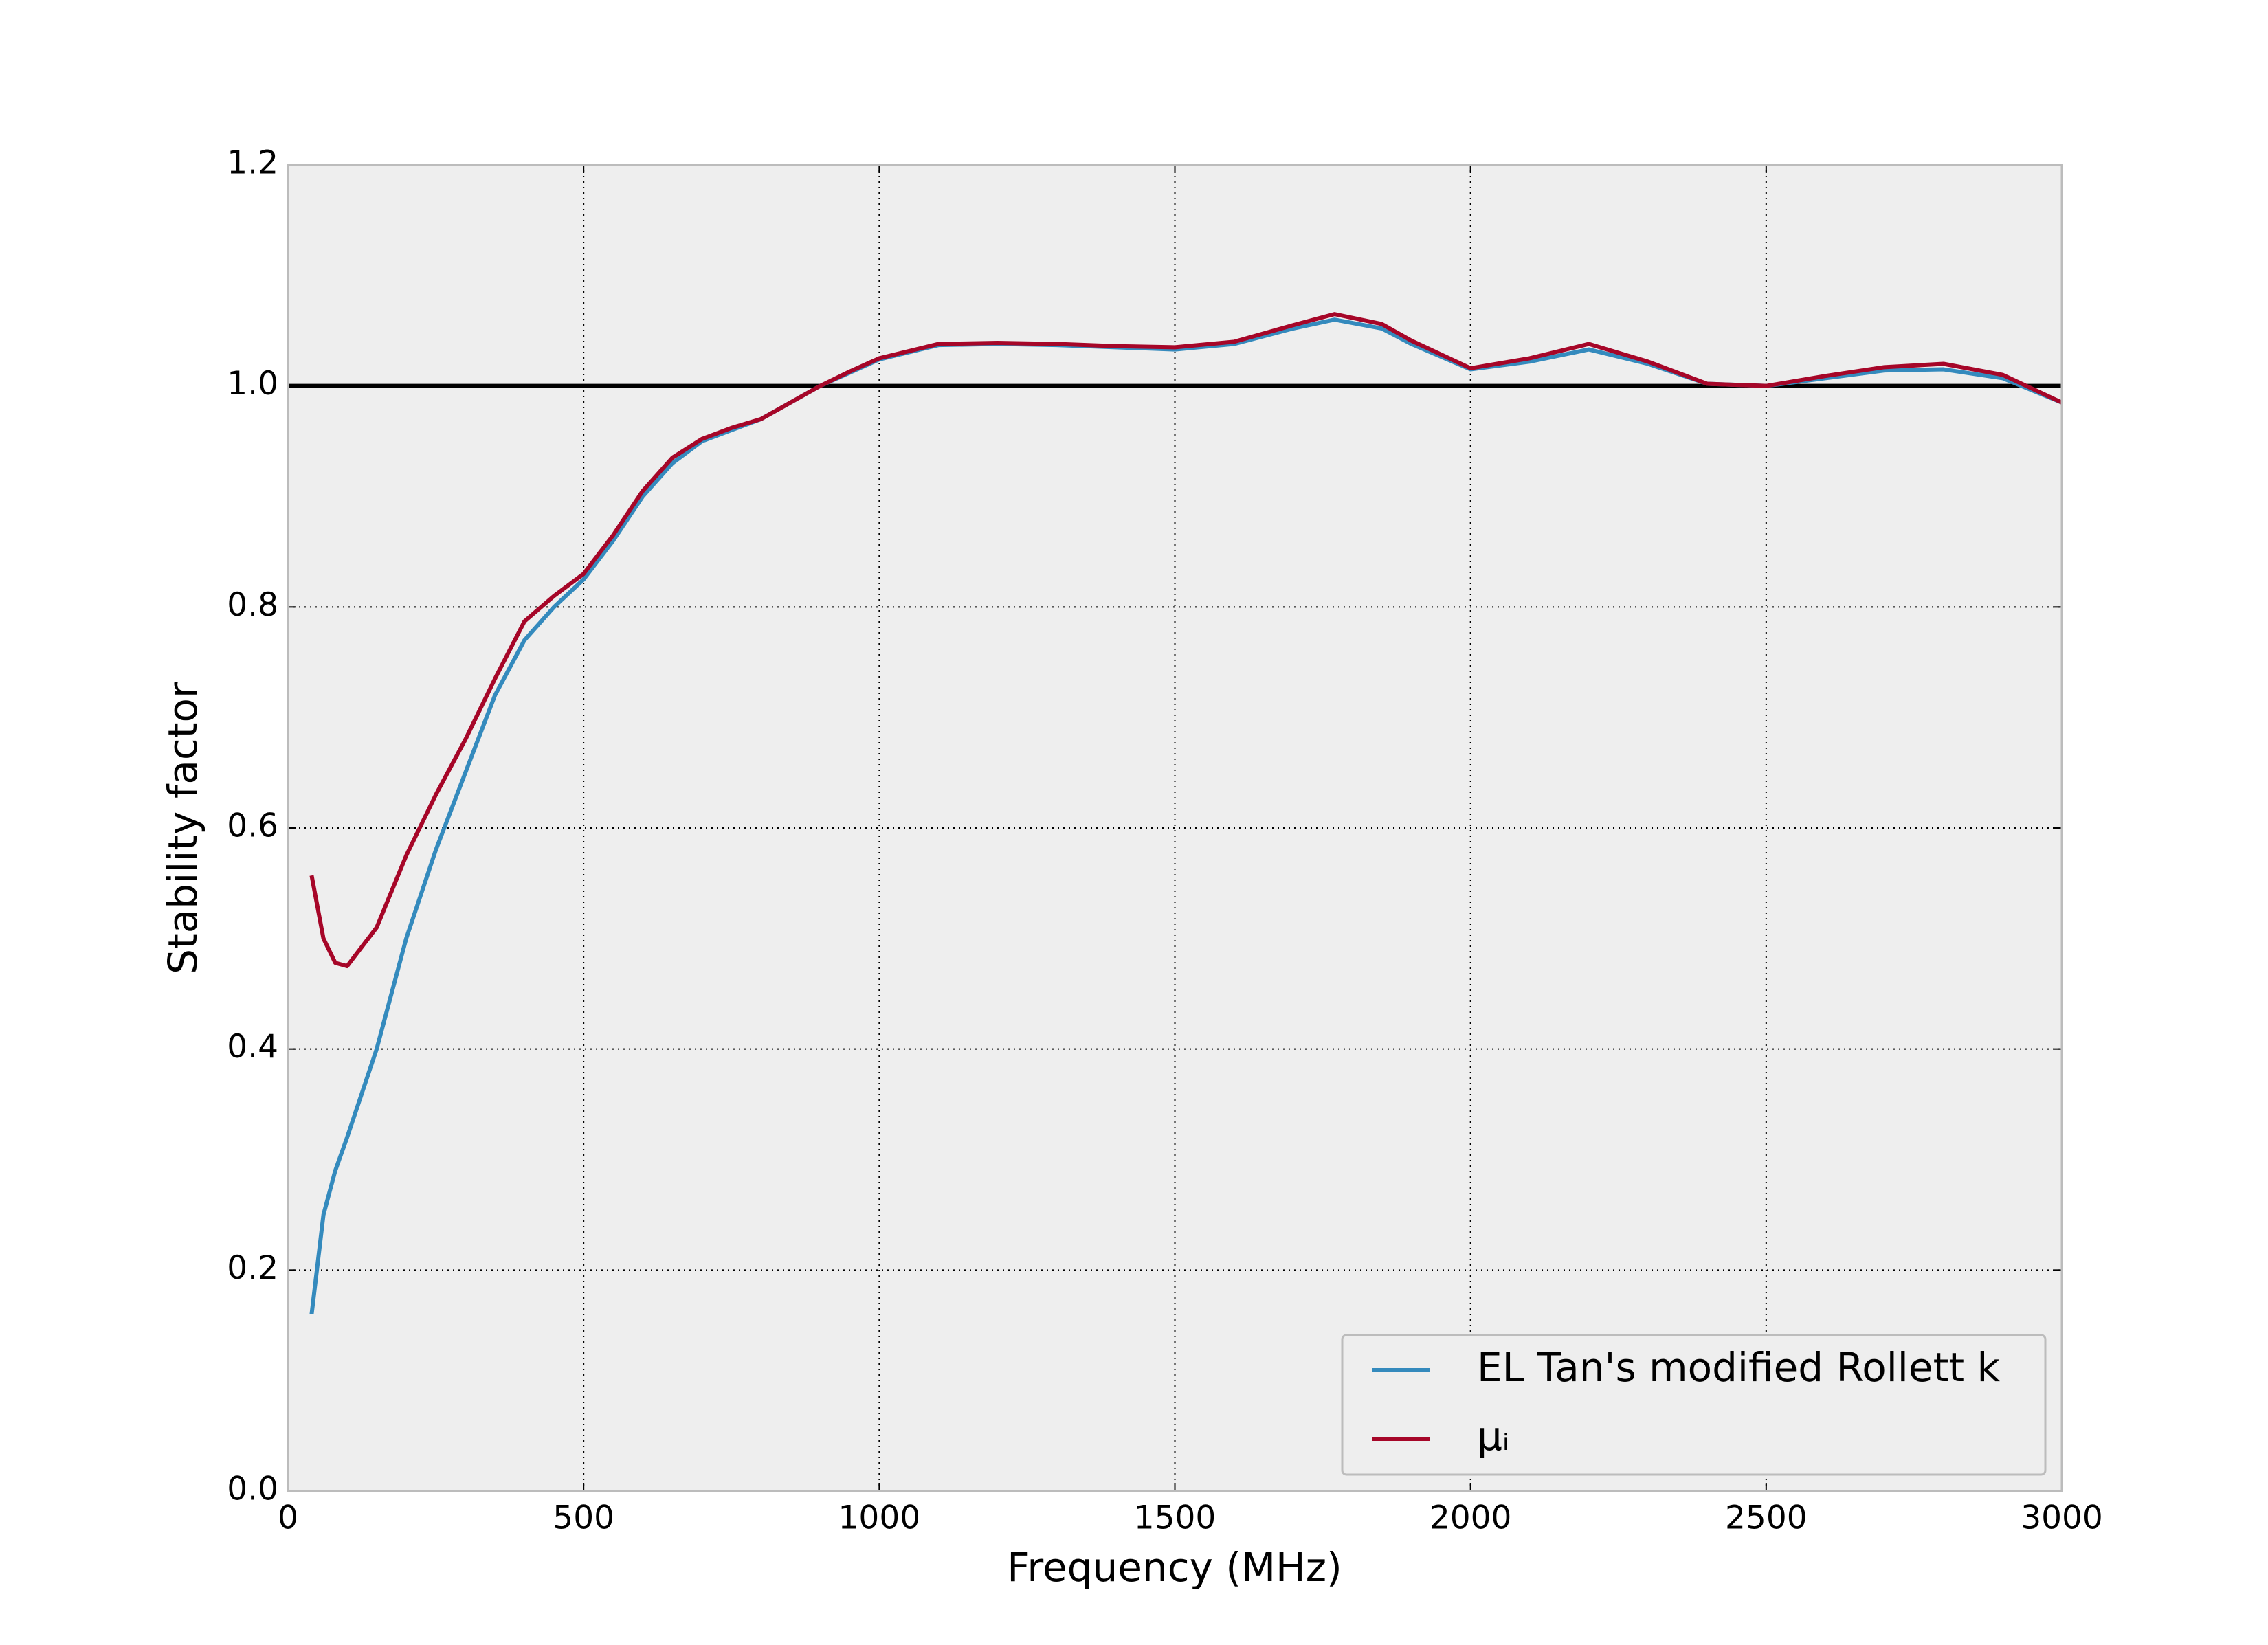  What do you see at coordinates (1694, 1405) in the screenshot?
I see `legend-box` at bounding box center [1694, 1405].